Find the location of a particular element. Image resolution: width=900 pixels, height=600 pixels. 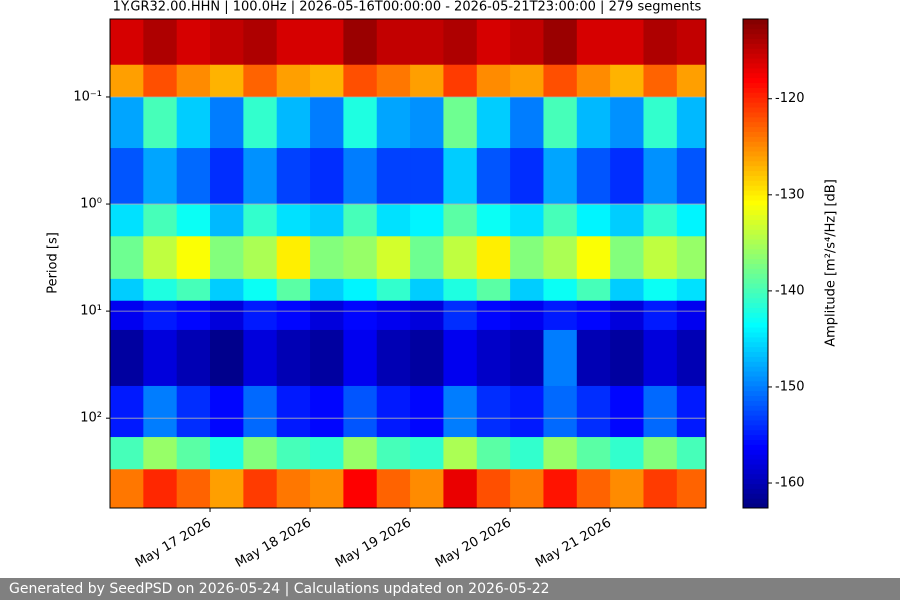

colorbar-tick-label: -150 is located at coordinates (790, 386).